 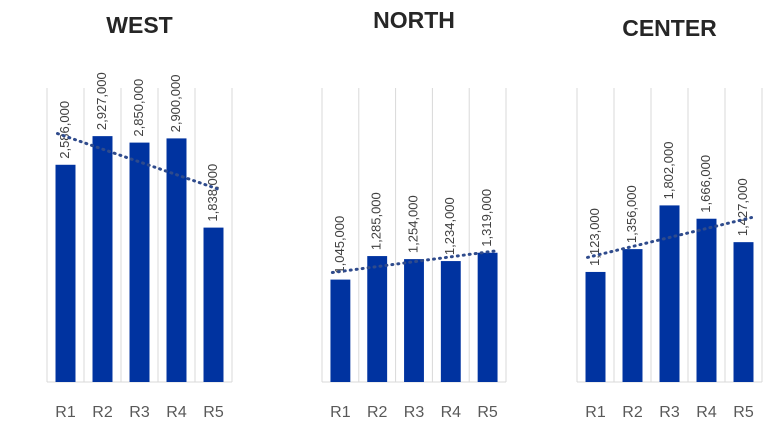 I want to click on chart-title: WEST, so click(x=139, y=25).